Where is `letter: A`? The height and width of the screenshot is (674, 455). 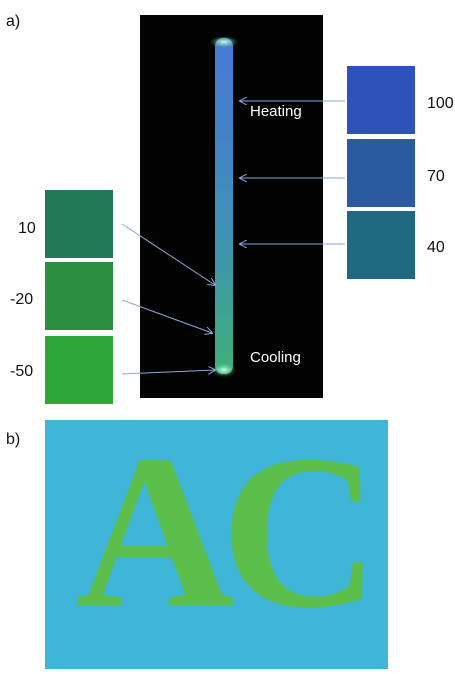 letter: A is located at coordinates (155, 531).